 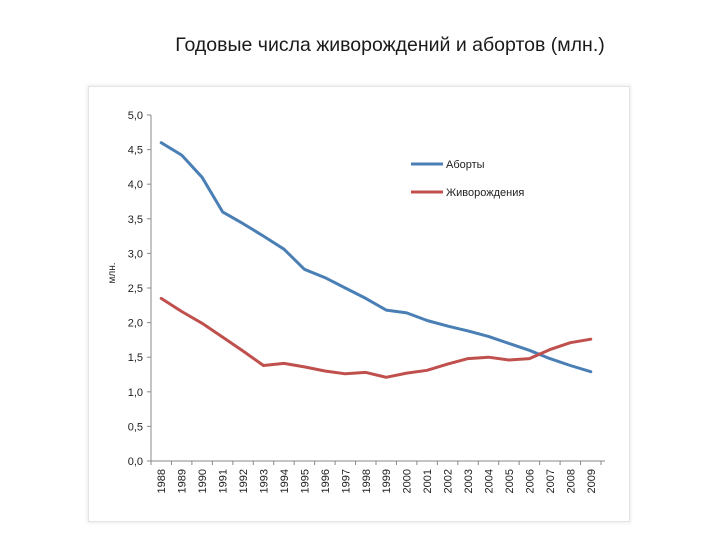 What do you see at coordinates (203, 481) in the screenshot?
I see `x-tick-label: 1990` at bounding box center [203, 481].